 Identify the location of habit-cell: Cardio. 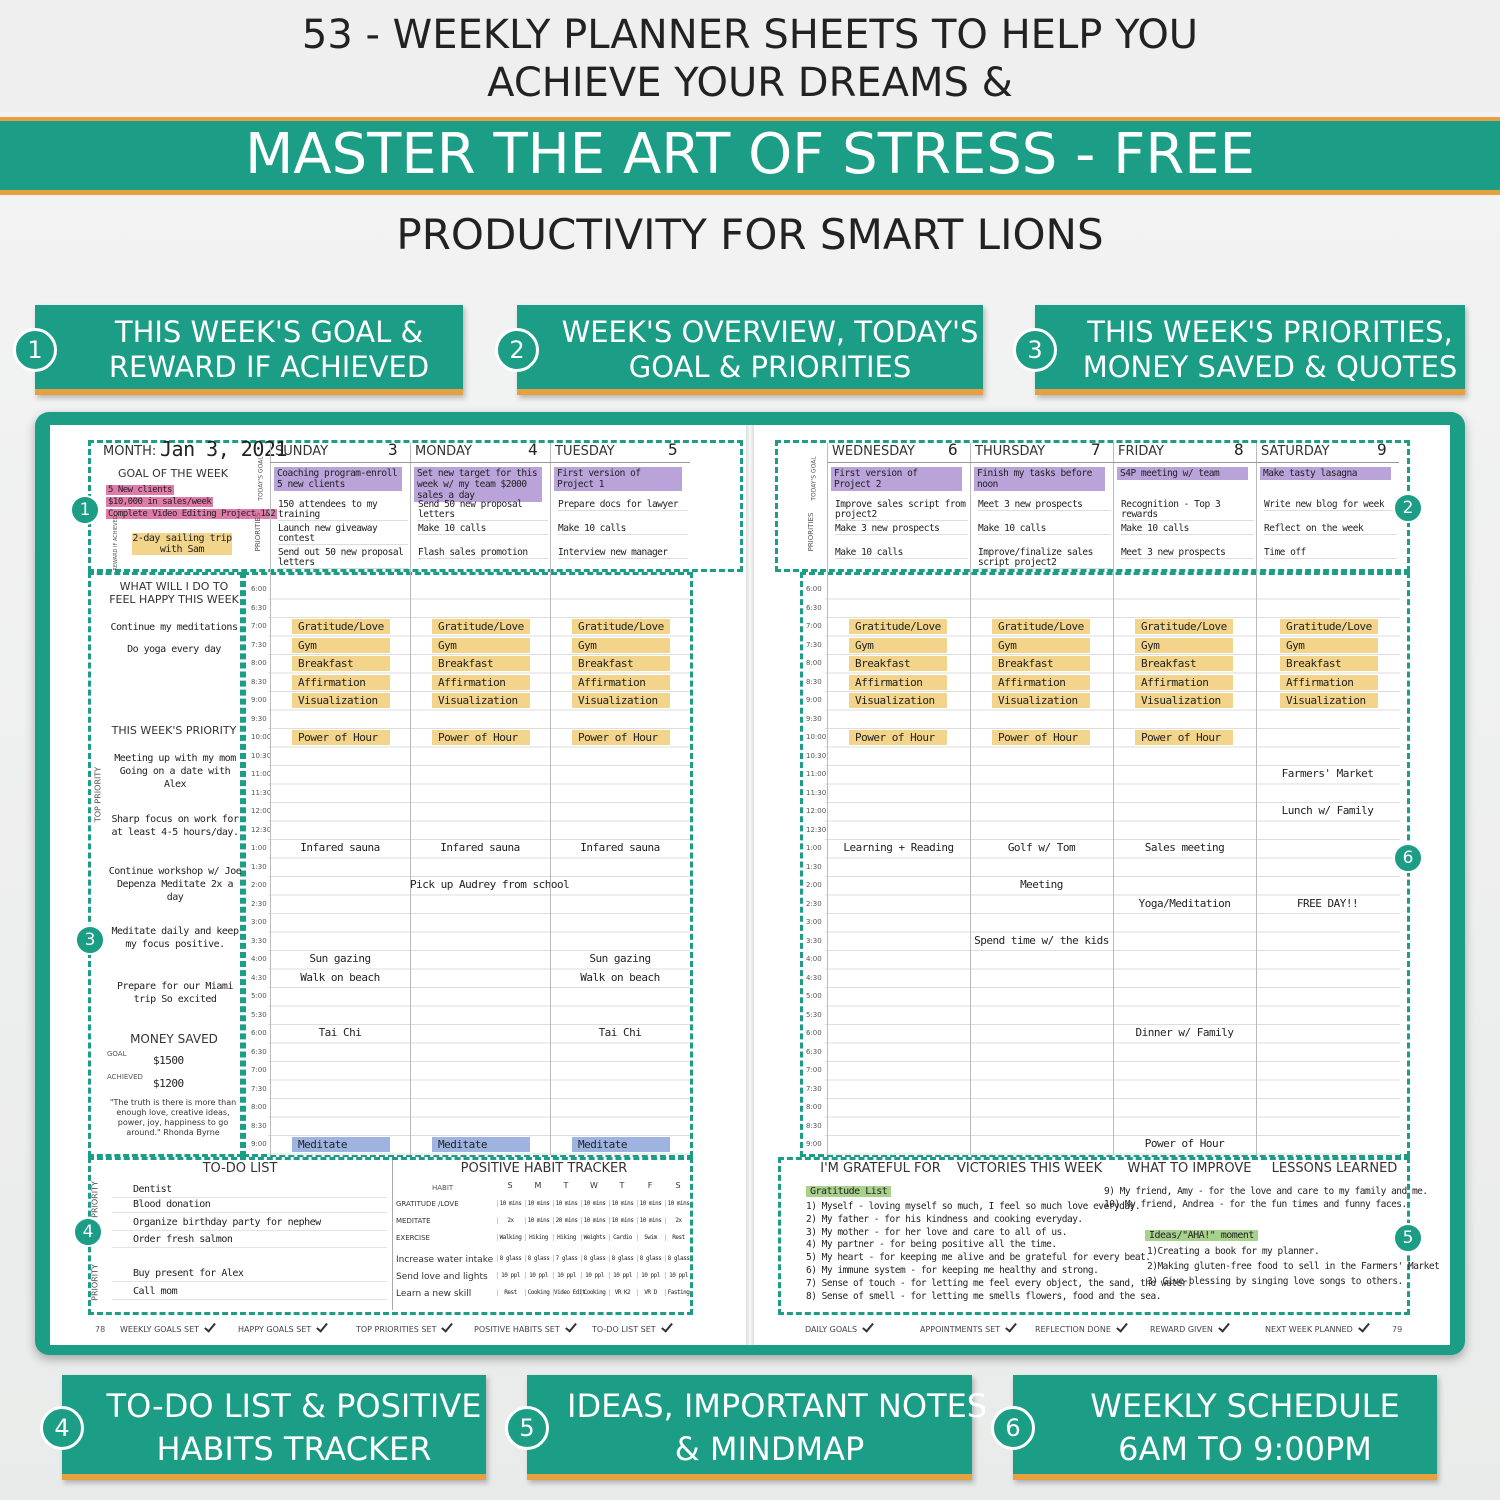
(622, 1237).